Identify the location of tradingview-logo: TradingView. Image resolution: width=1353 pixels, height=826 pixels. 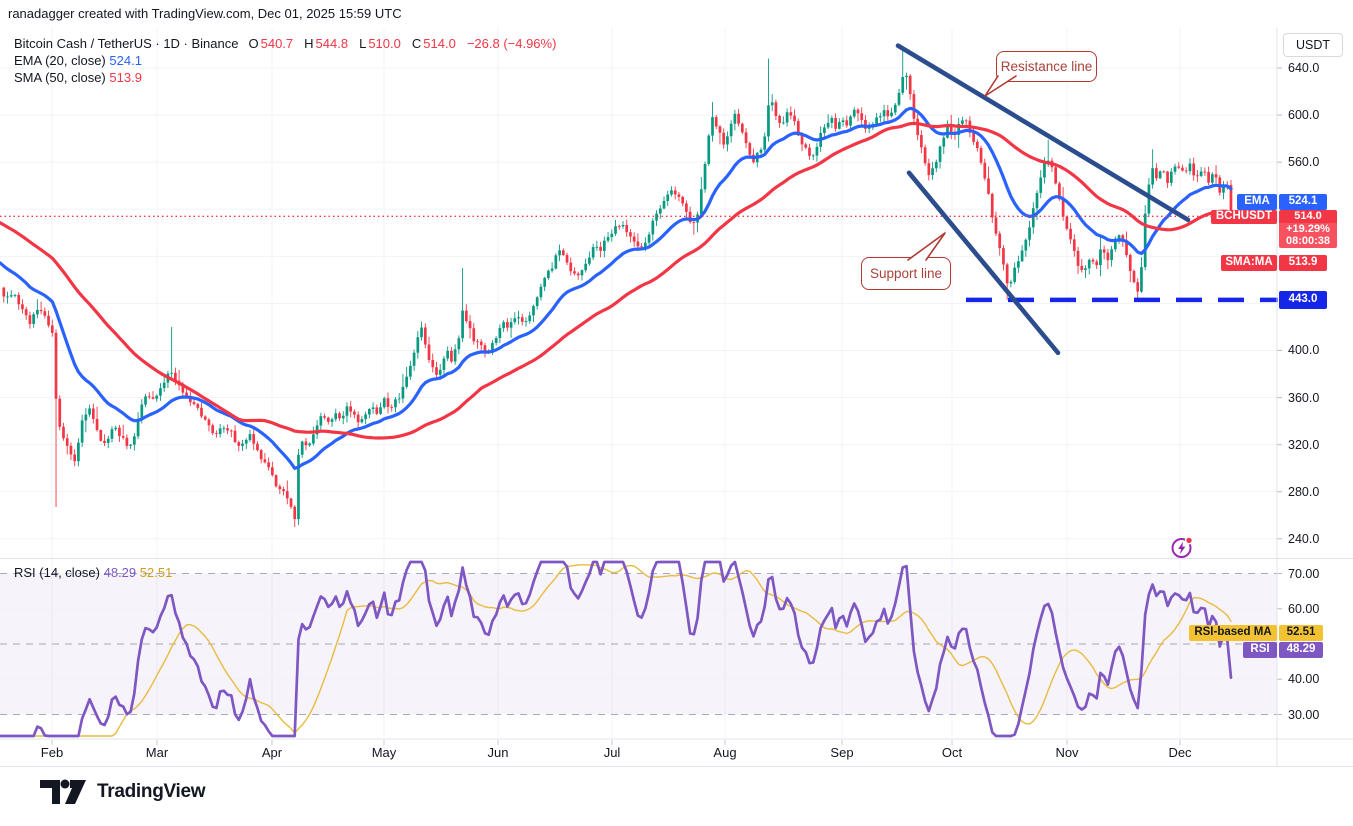
(122, 792).